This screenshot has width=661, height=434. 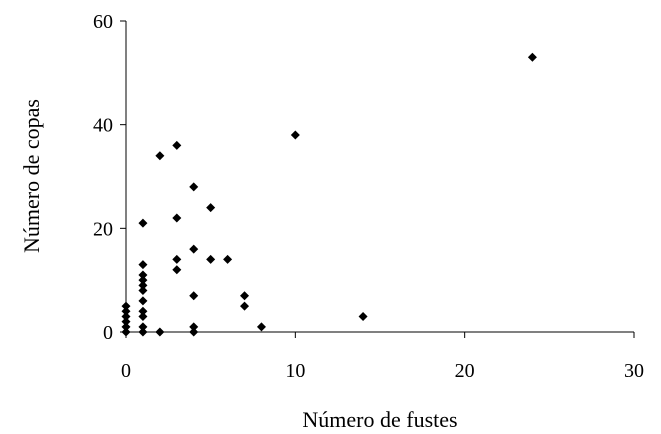 What do you see at coordinates (295, 371) in the screenshot?
I see `x-tick-label: 10` at bounding box center [295, 371].